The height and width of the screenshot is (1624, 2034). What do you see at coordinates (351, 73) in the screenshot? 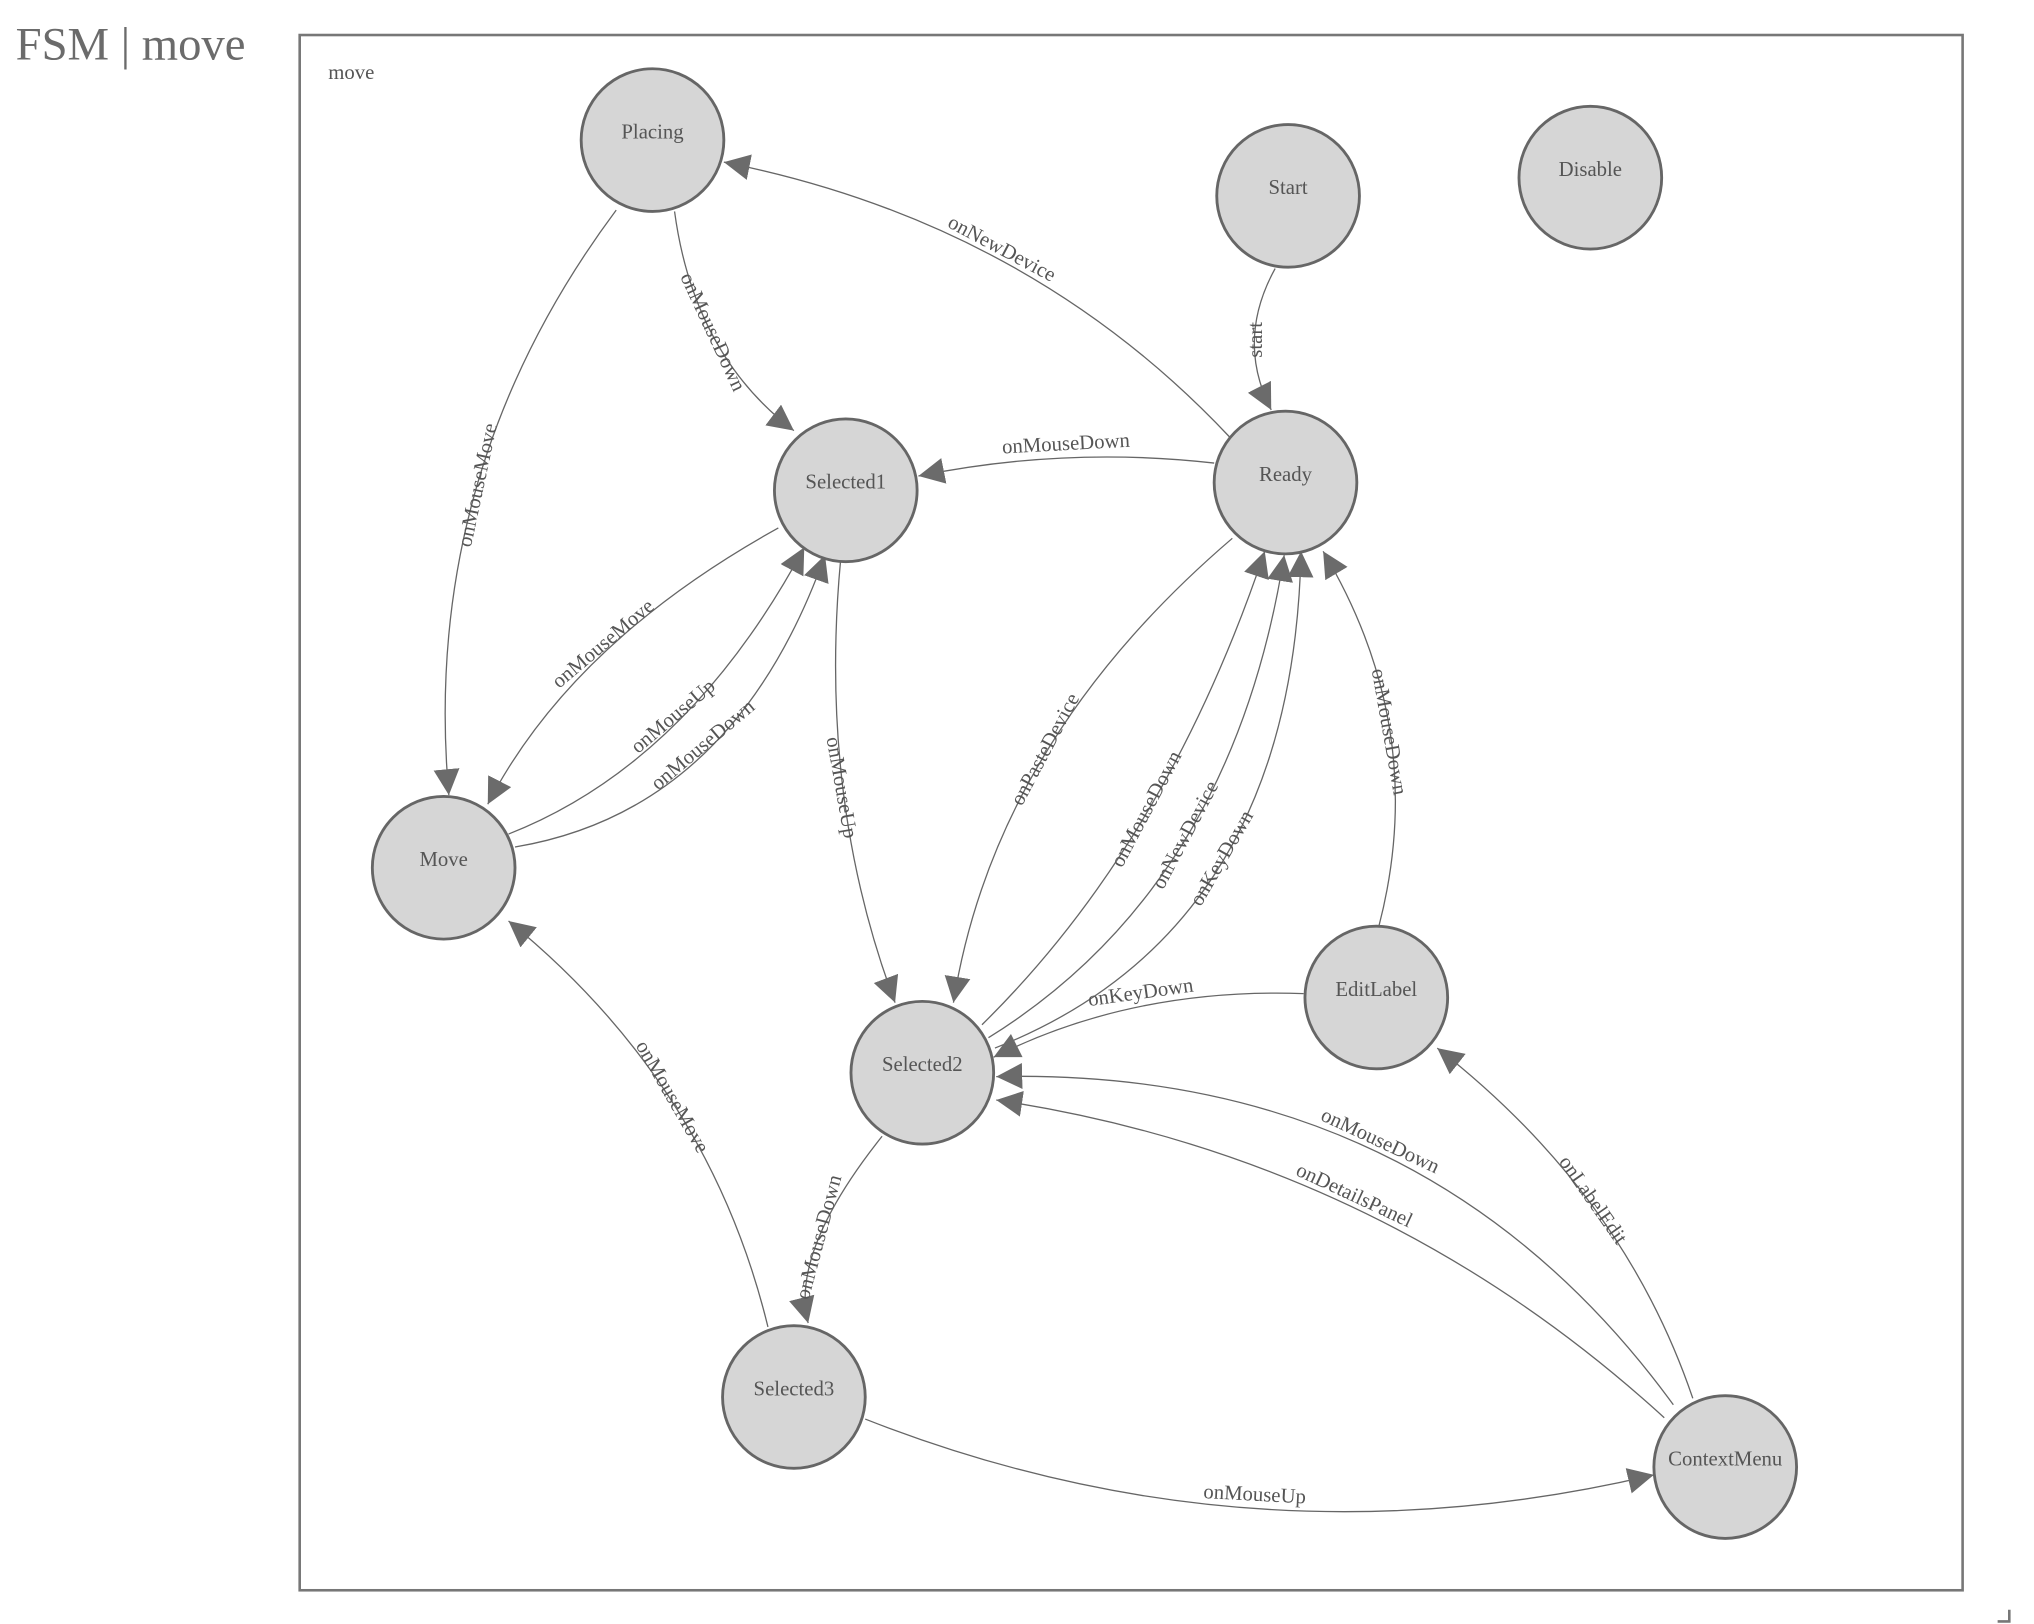
I see `frame-label: move` at bounding box center [351, 73].